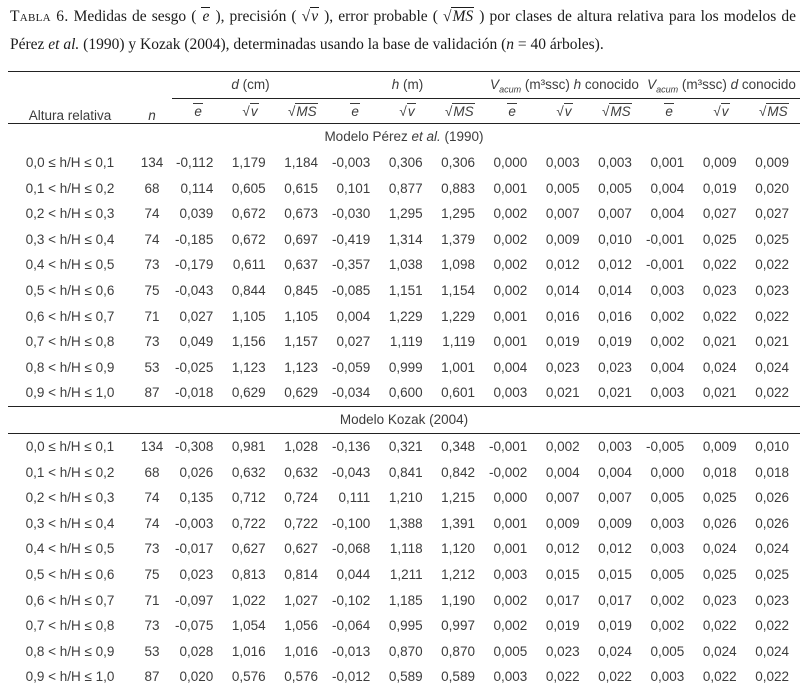  Describe the element at coordinates (301, 600) in the screenshot. I see `value-cell: 1,027` at that location.